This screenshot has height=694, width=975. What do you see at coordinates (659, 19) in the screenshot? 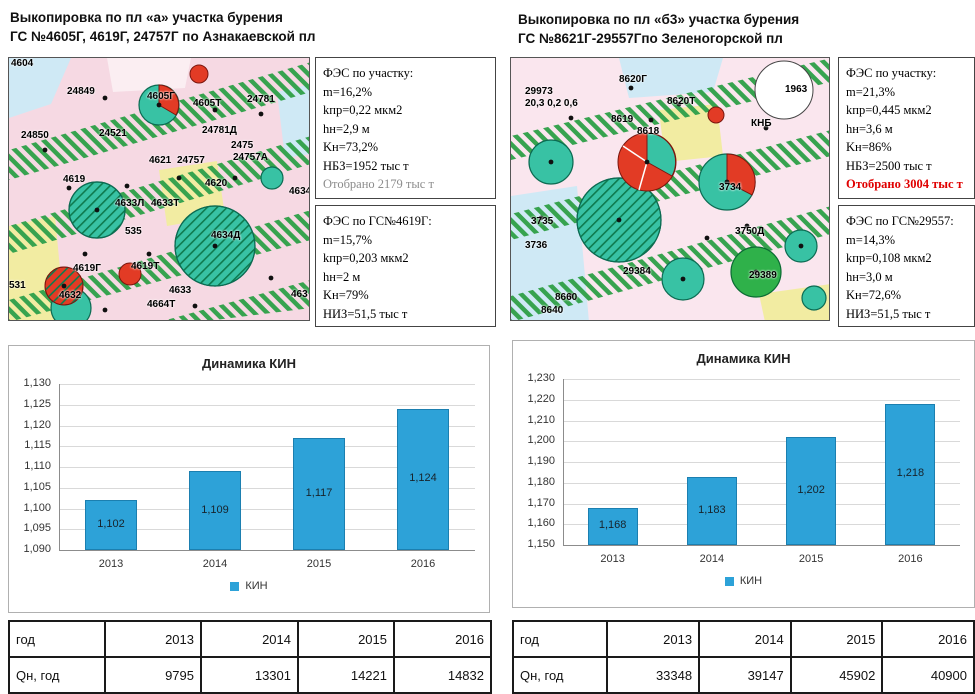
I see `right-title-line1: Выкопировка по пл «б3» участка бурения` at bounding box center [659, 19].